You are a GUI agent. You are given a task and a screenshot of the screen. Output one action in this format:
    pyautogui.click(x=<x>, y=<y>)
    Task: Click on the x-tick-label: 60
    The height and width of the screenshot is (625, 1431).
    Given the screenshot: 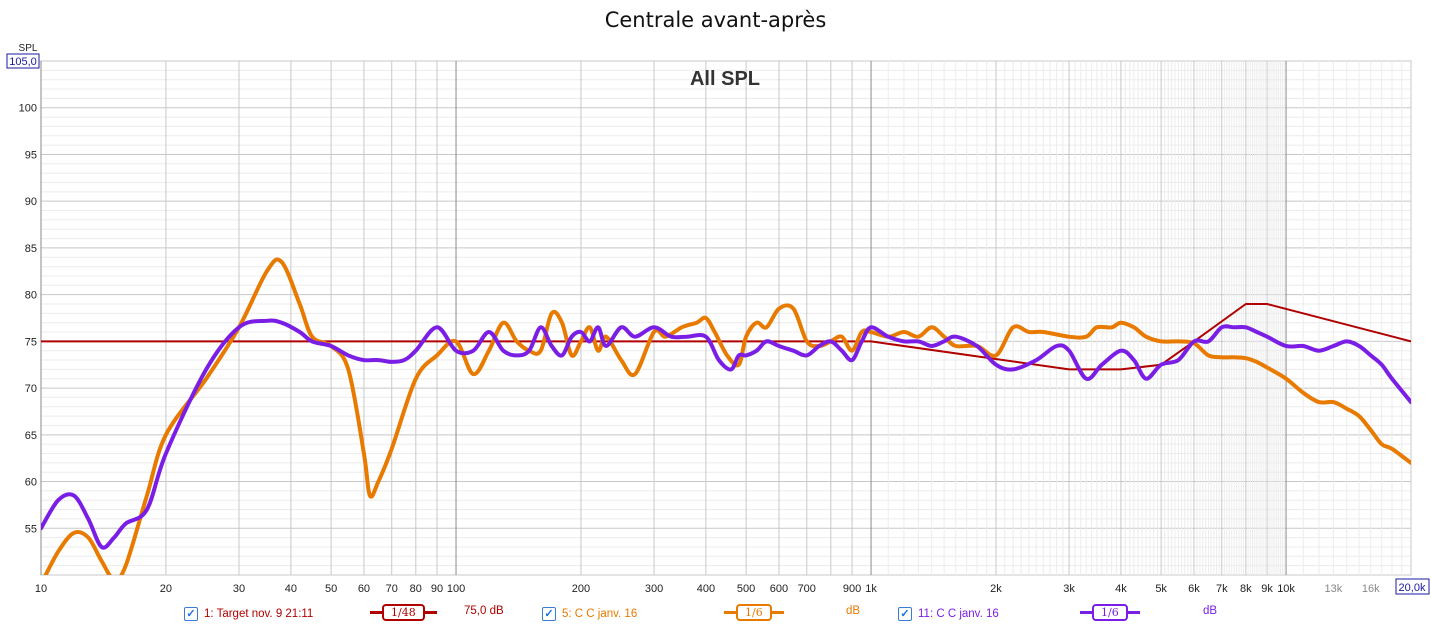 What is the action you would take?
    pyautogui.click(x=364, y=589)
    